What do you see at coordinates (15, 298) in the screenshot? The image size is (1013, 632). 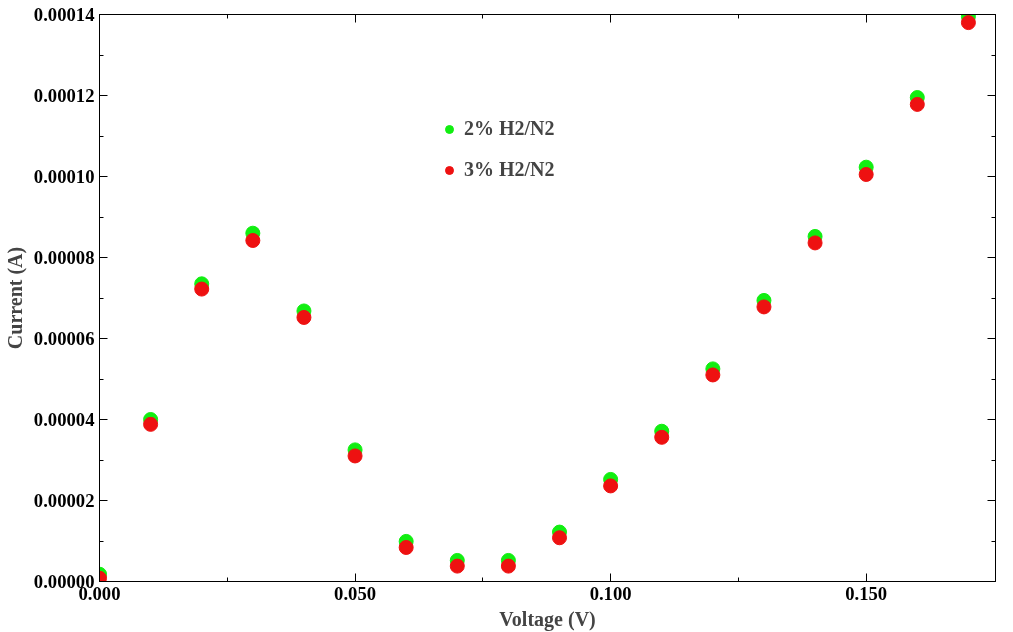 I see `y-axis-title: Current (A)` at bounding box center [15, 298].